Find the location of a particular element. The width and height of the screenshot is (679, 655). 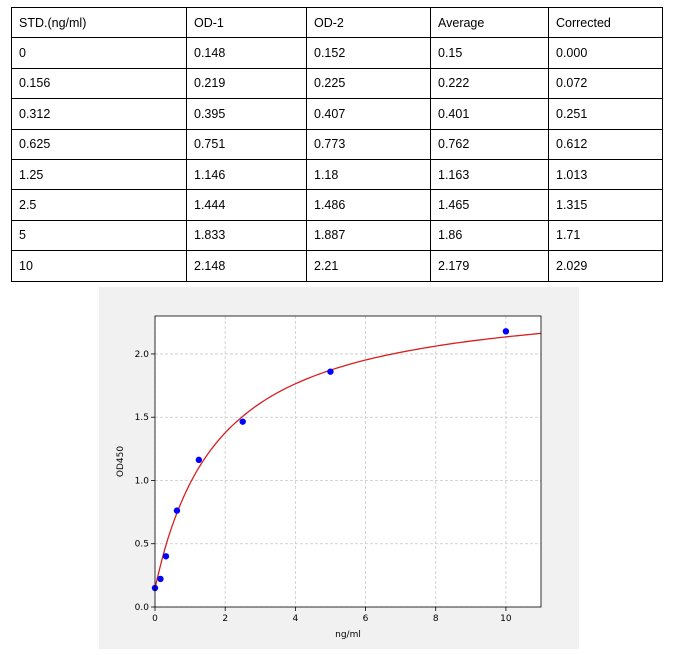

table-cell: 0.751 is located at coordinates (246, 144).